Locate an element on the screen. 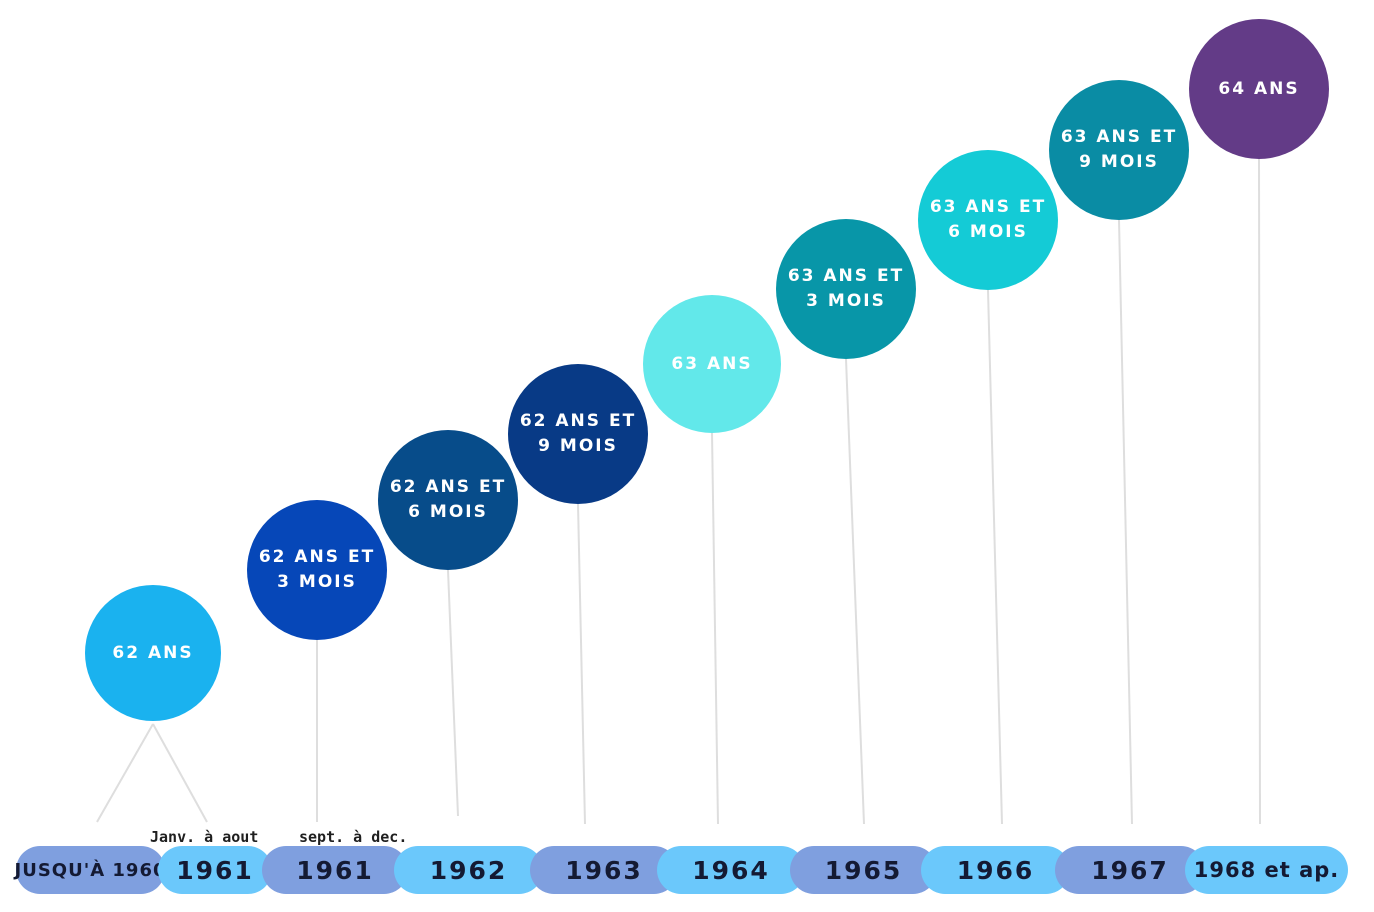 The width and height of the screenshot is (1374, 912). age-bubble-3: 62 ANS ET 9 MOIS is located at coordinates (578, 434).